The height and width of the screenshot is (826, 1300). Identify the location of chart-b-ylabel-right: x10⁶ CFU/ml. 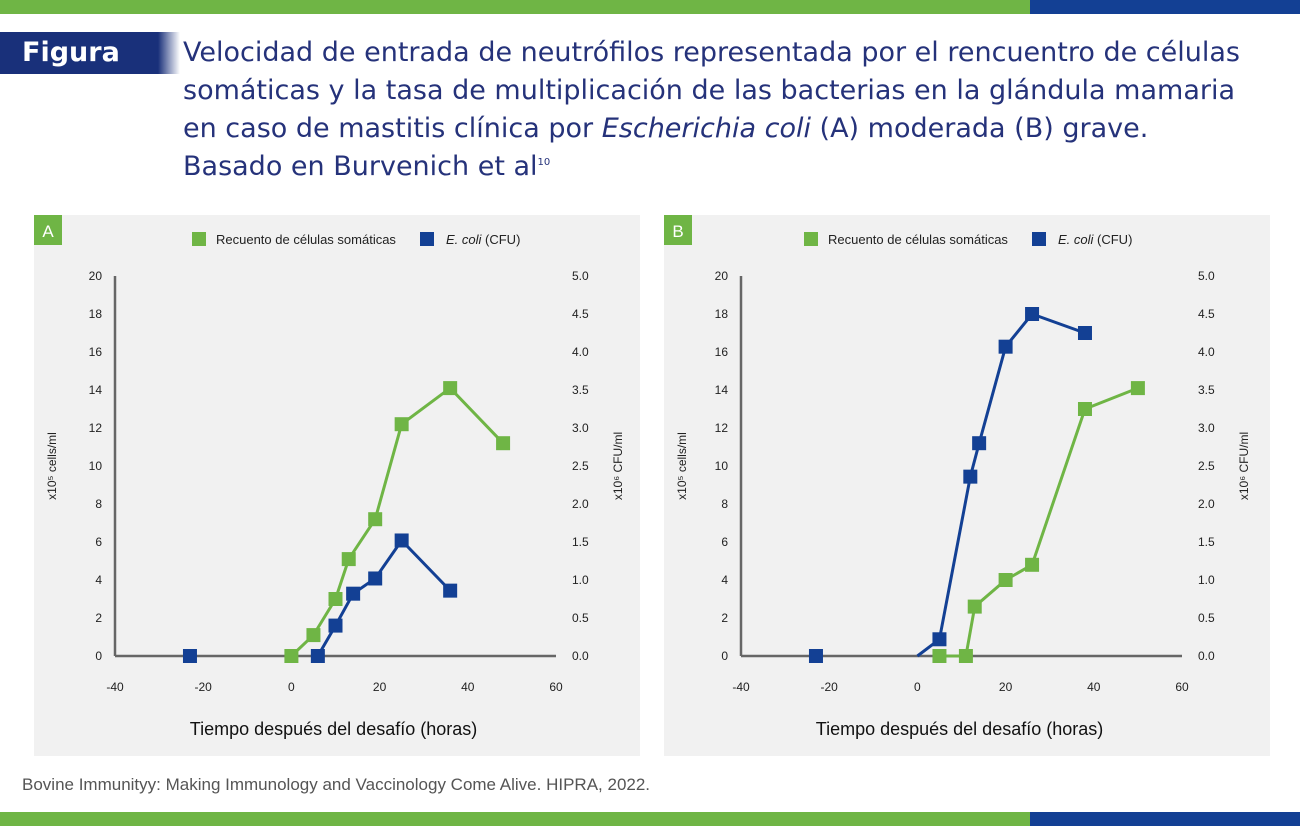
(1244, 466).